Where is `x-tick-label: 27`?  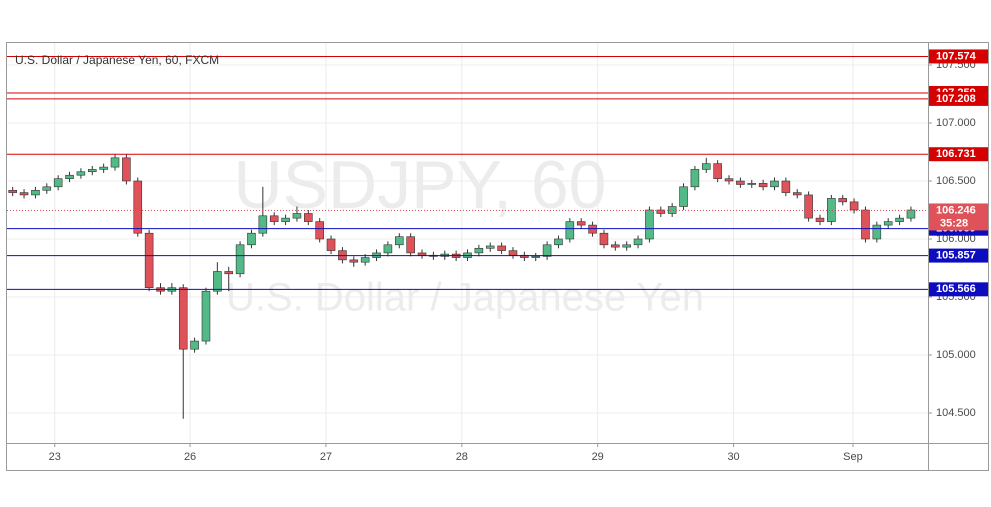 x-tick-label: 27 is located at coordinates (326, 457).